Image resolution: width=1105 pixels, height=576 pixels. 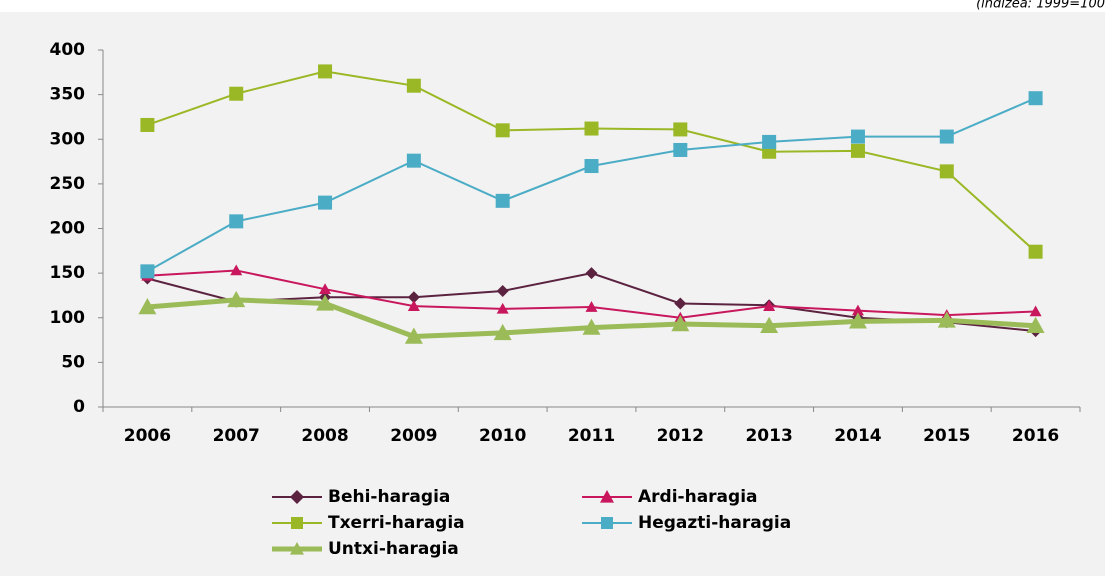 I want to click on x-tick-label: 2007, so click(x=236, y=436).